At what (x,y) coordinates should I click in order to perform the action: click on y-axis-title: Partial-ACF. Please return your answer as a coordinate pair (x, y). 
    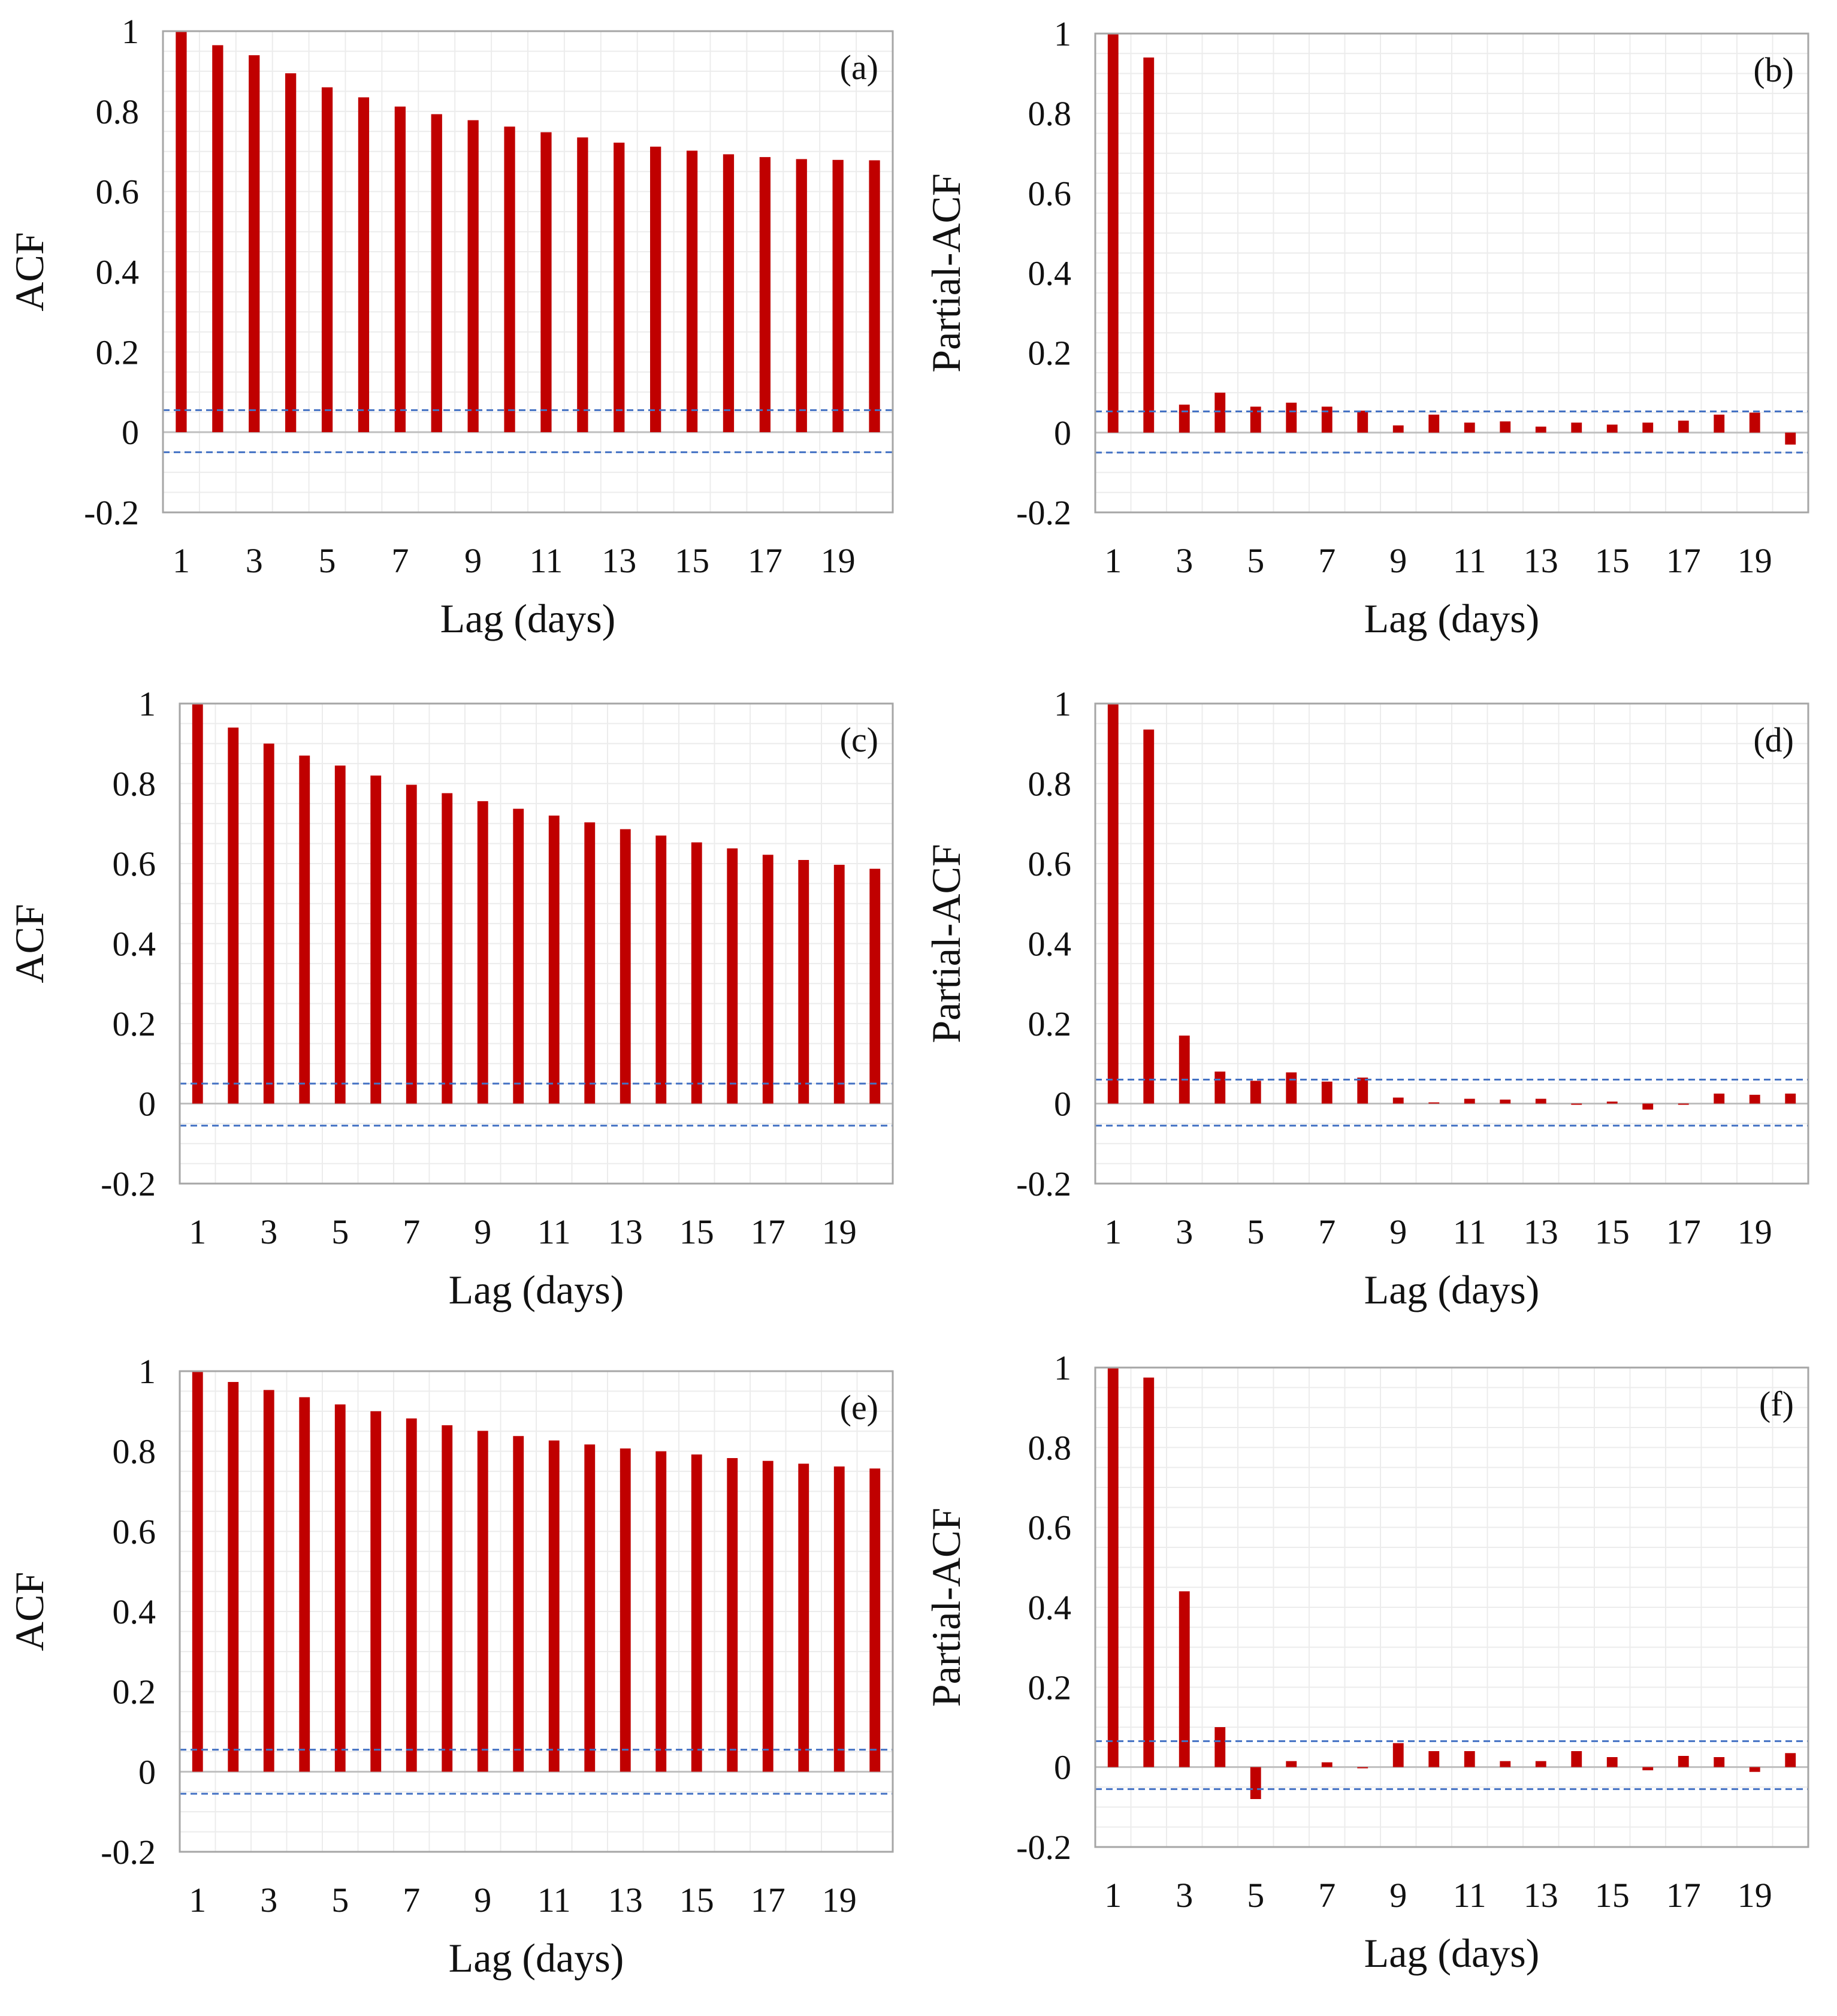
    Looking at the image, I should click on (946, 1607).